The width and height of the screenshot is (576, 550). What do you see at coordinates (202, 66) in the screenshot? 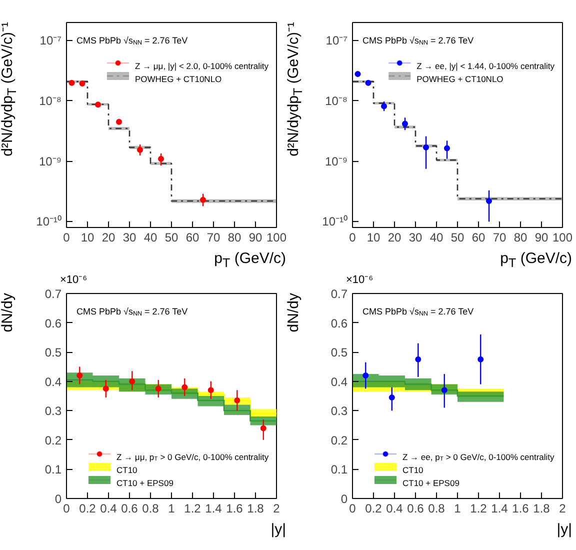
I see `legend-label: Z → μμ, |y| < 2.0, 0-100% centrality` at bounding box center [202, 66].